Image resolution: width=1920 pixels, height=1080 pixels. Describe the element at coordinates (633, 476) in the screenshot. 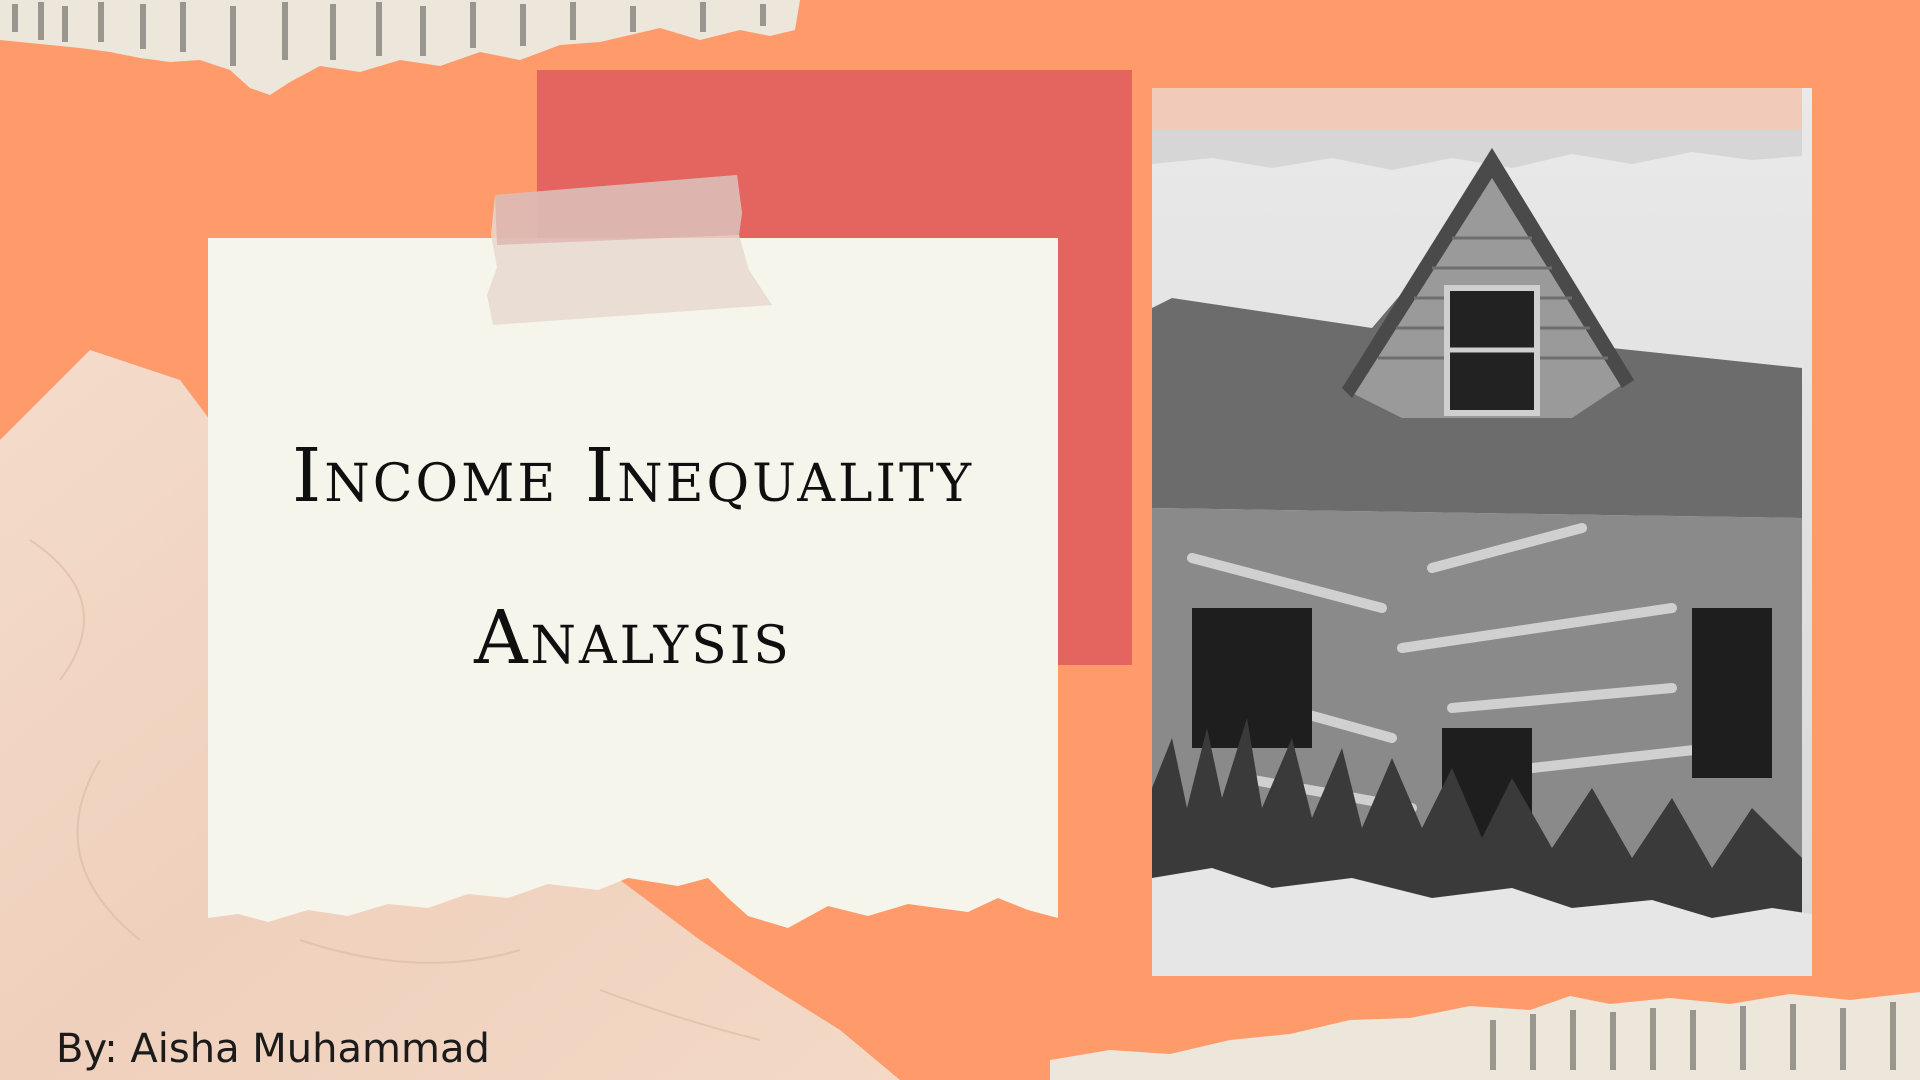

I see `title-line-1: Income Inequality` at that location.